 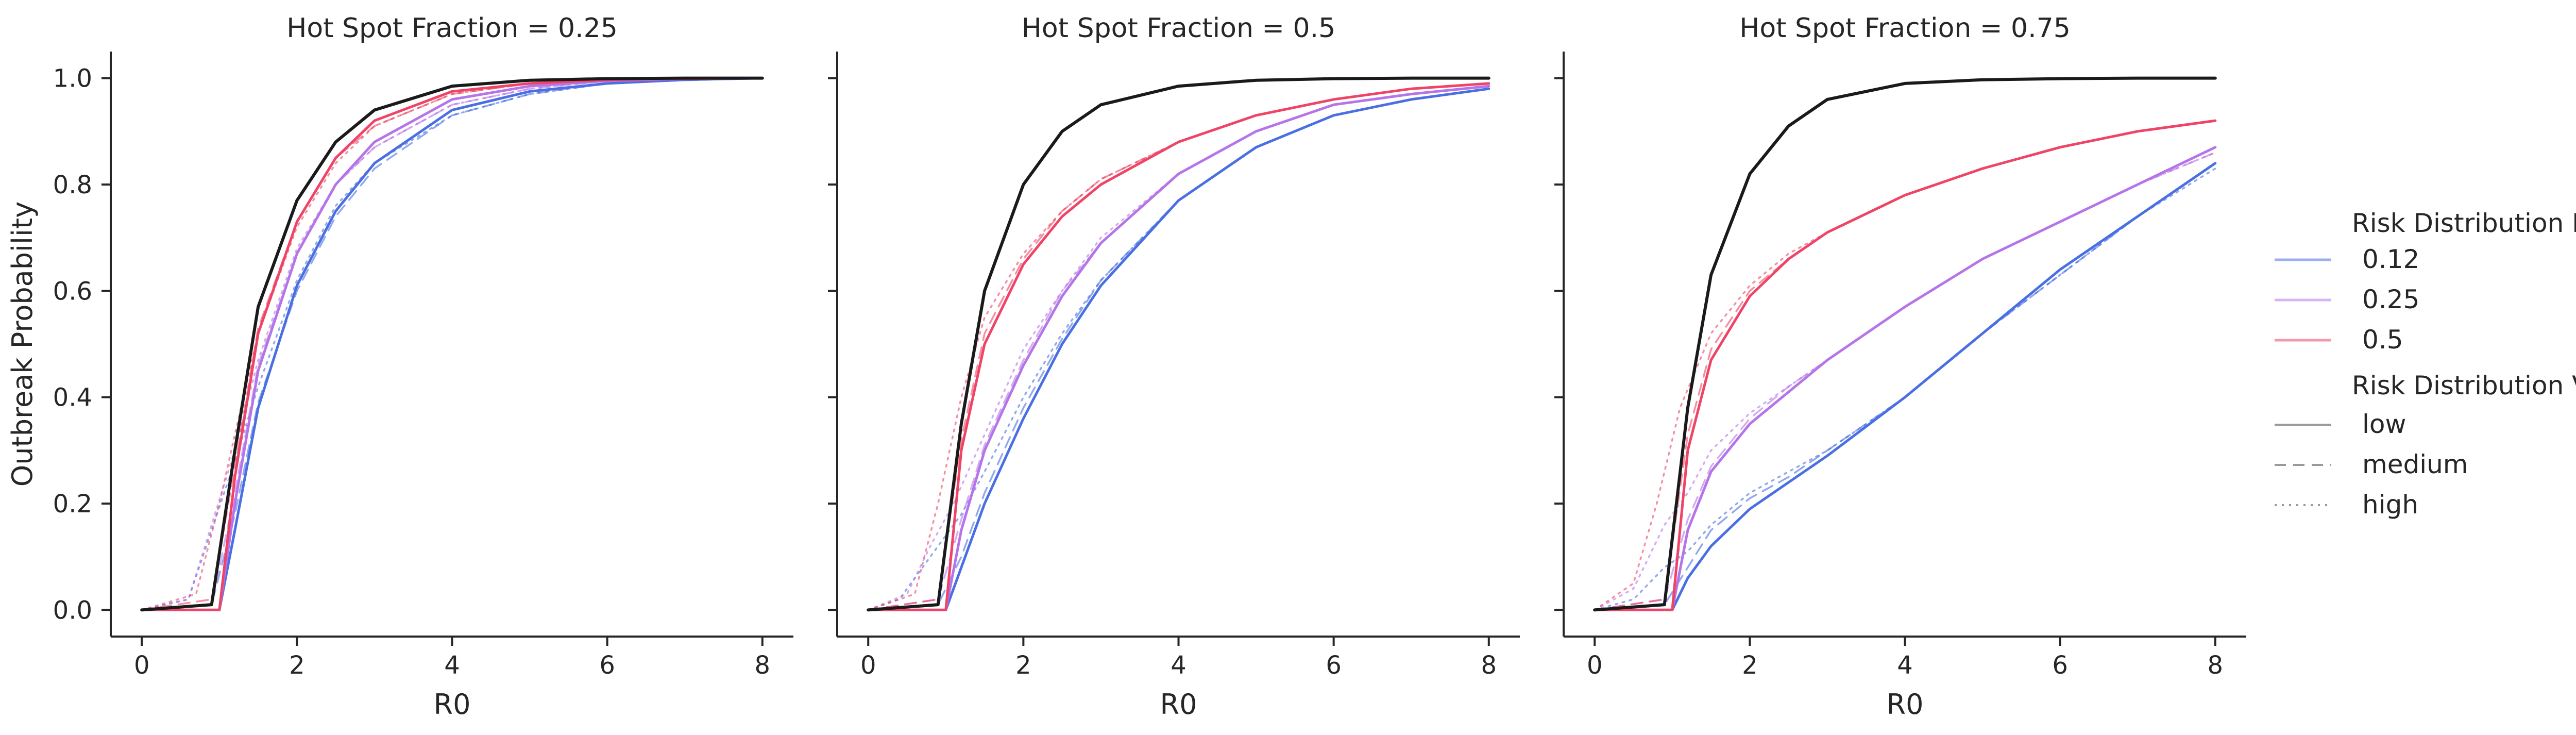 What do you see at coordinates (2382, 340) in the screenshot?
I see `legend-label: 0.5` at bounding box center [2382, 340].